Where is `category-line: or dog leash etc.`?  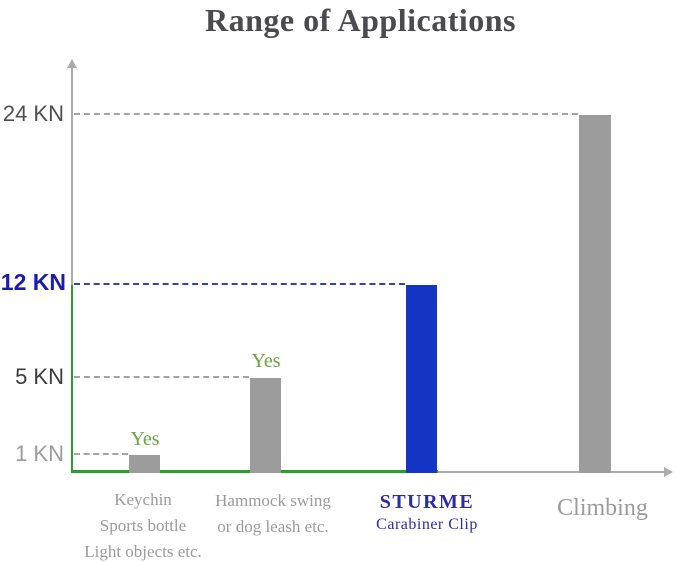
category-line: or dog leash etc. is located at coordinates (273, 526).